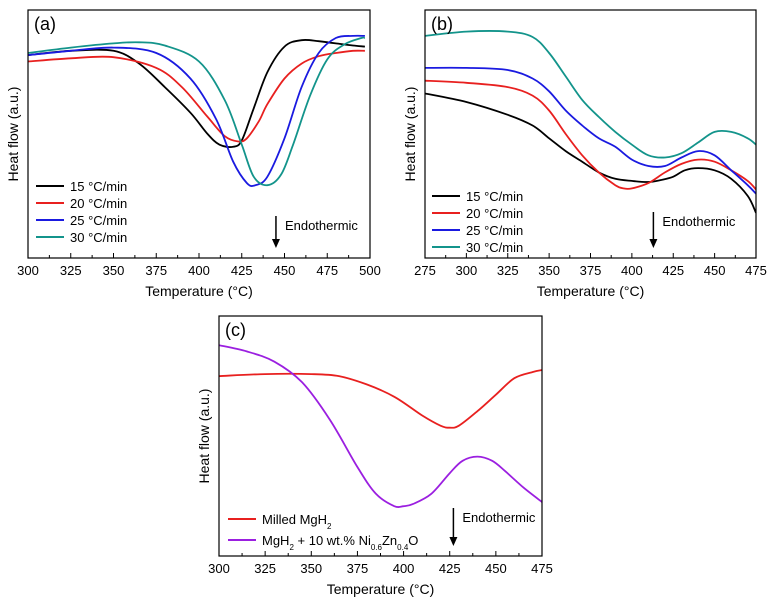 The height and width of the screenshot is (614, 772). Describe the element at coordinates (425, 270) in the screenshot. I see `x-tick-label: 275` at that location.